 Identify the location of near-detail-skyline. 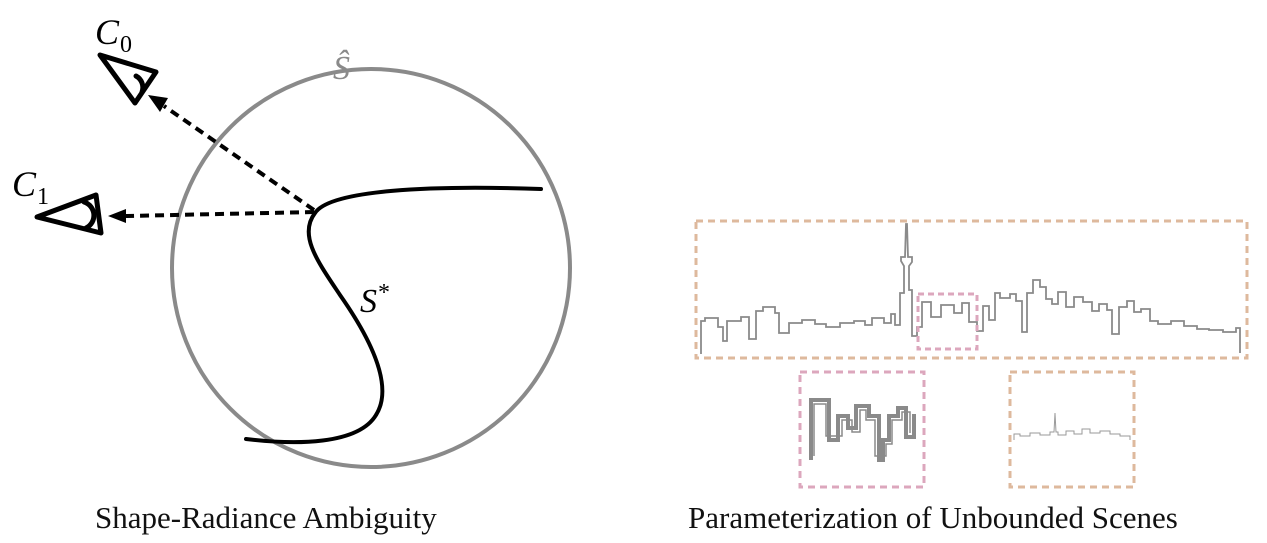
(862, 430).